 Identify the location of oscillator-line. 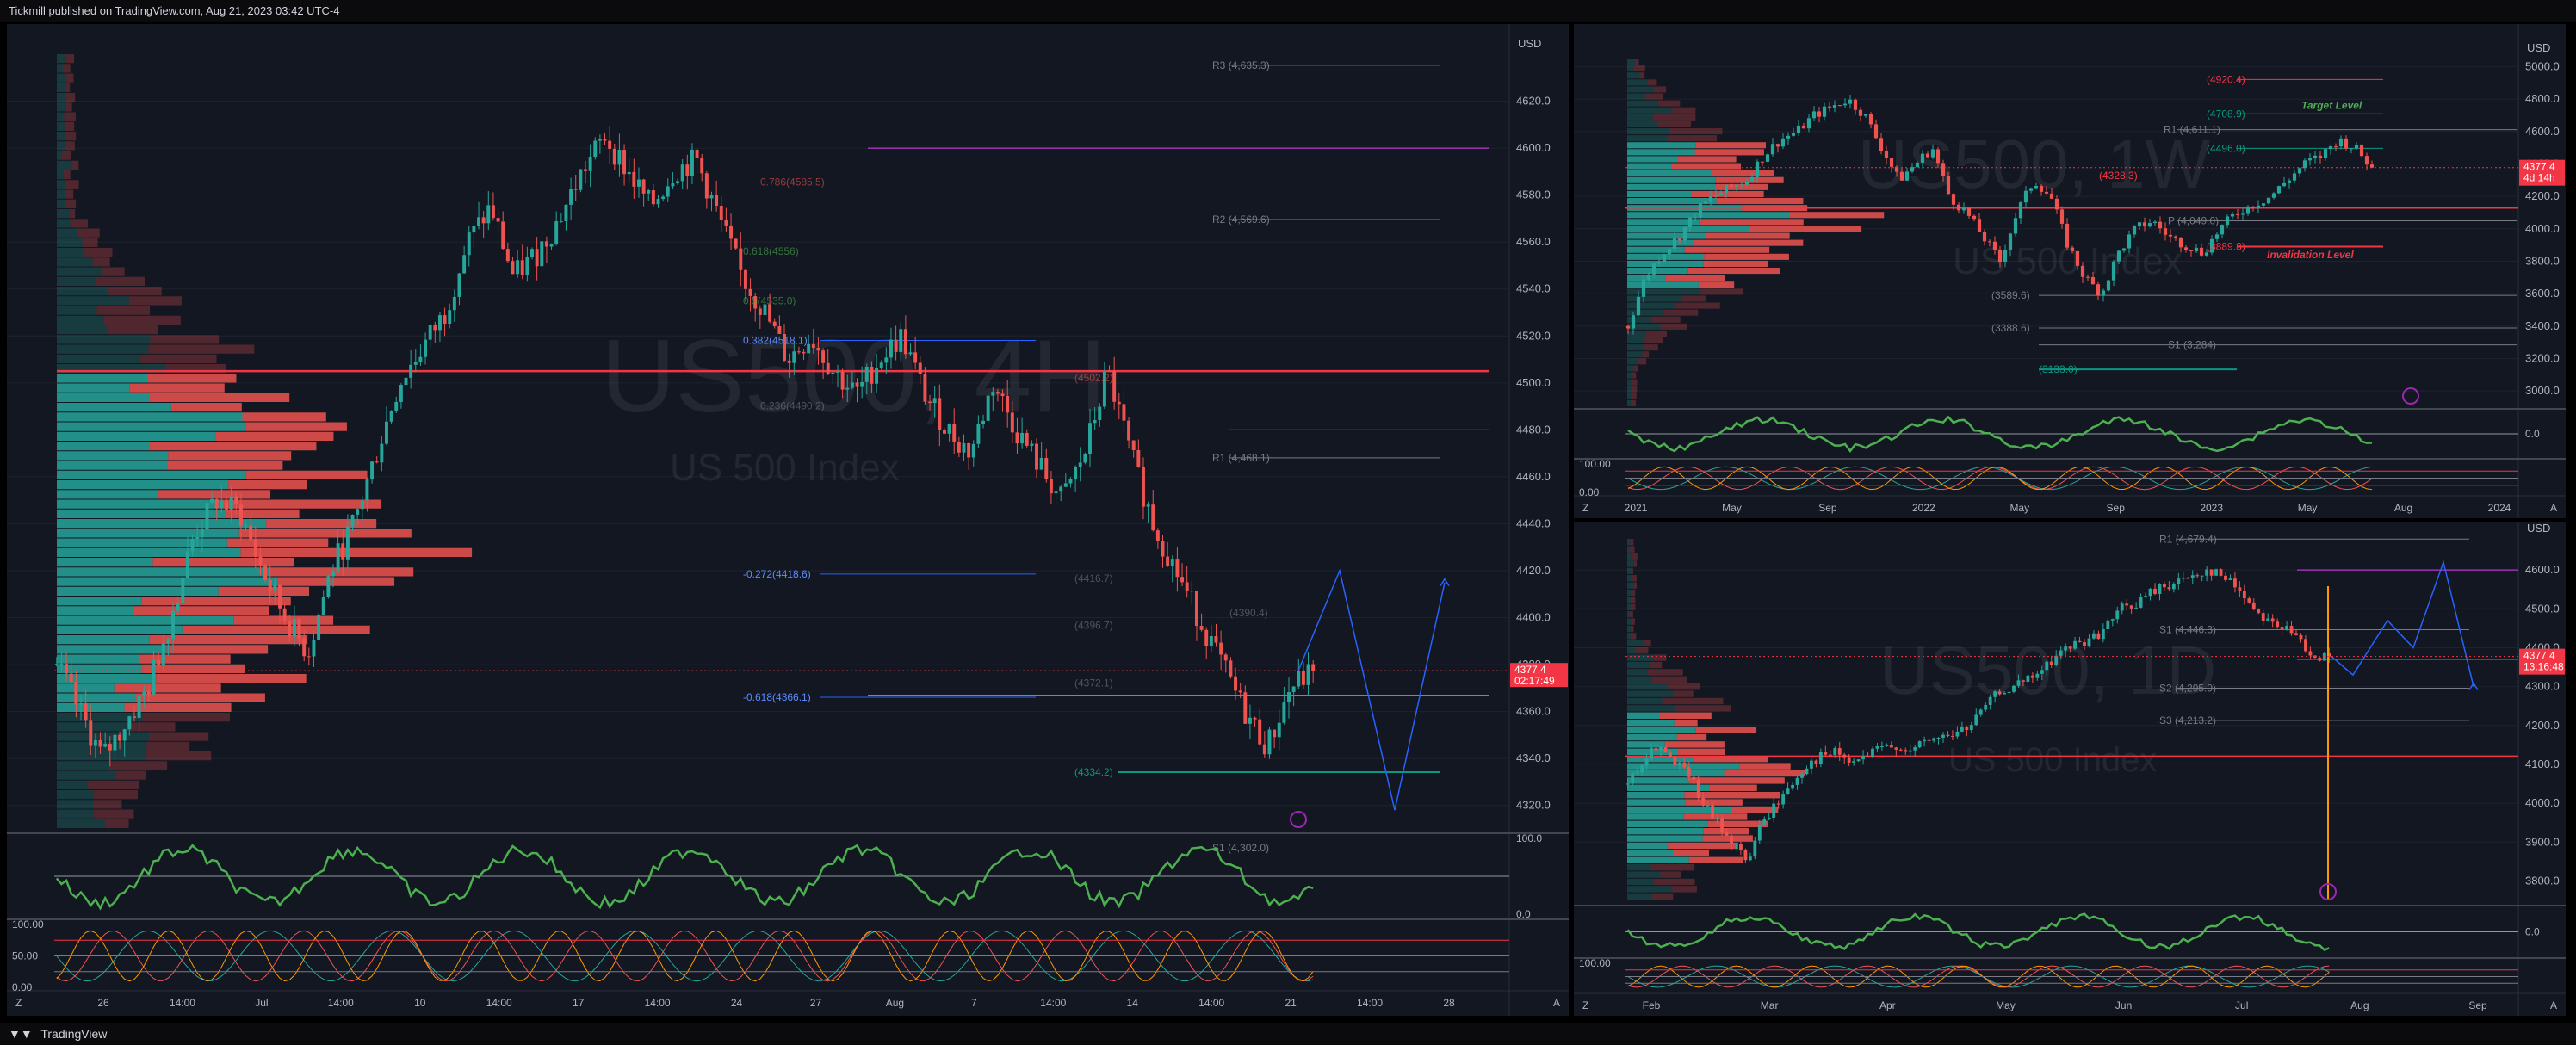
(1978, 932).